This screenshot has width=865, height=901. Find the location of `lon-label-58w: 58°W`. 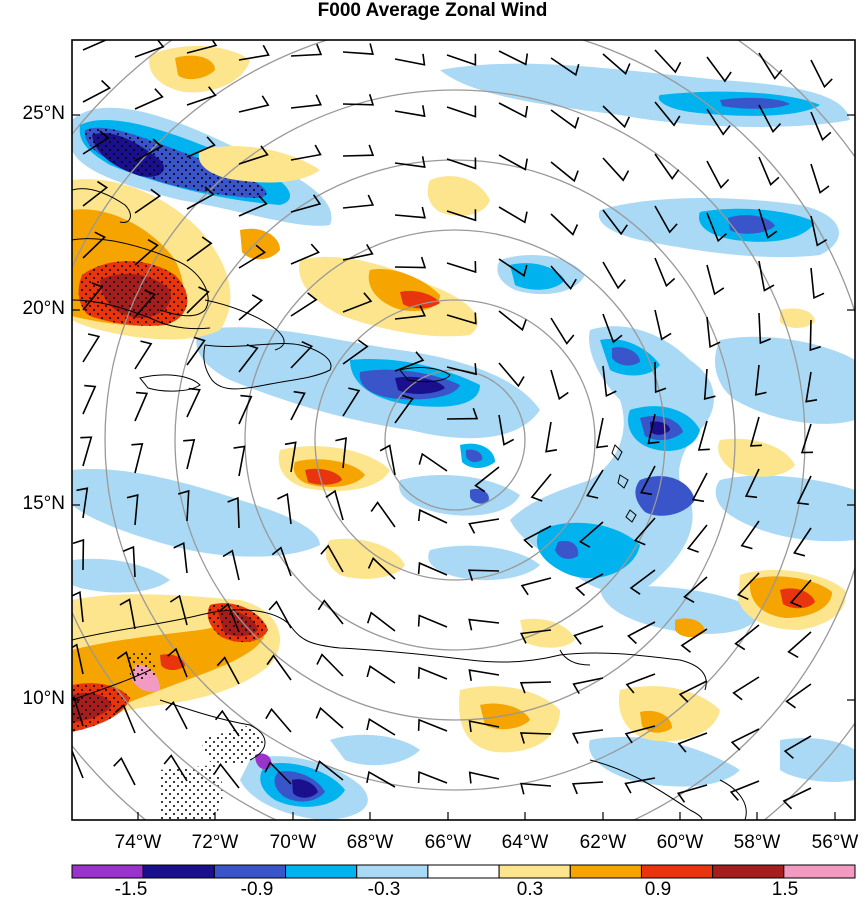

lon-label-58w: 58°W is located at coordinates (757, 842).